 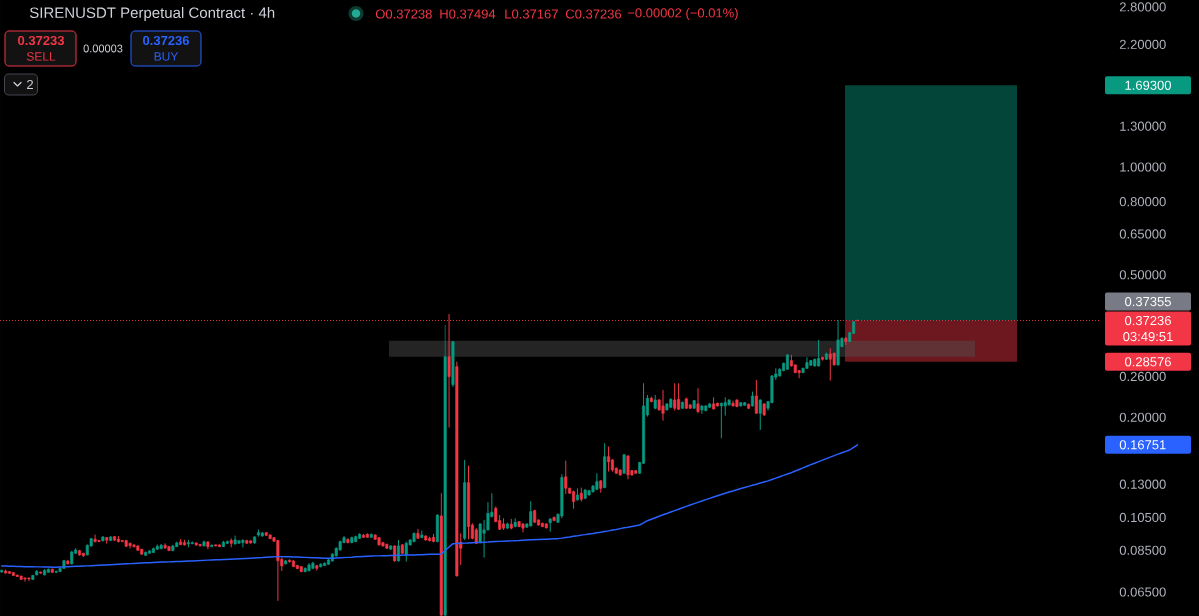 What do you see at coordinates (682, 14) in the screenshot?
I see `annotation: −0.00002 (−0.01%)` at bounding box center [682, 14].